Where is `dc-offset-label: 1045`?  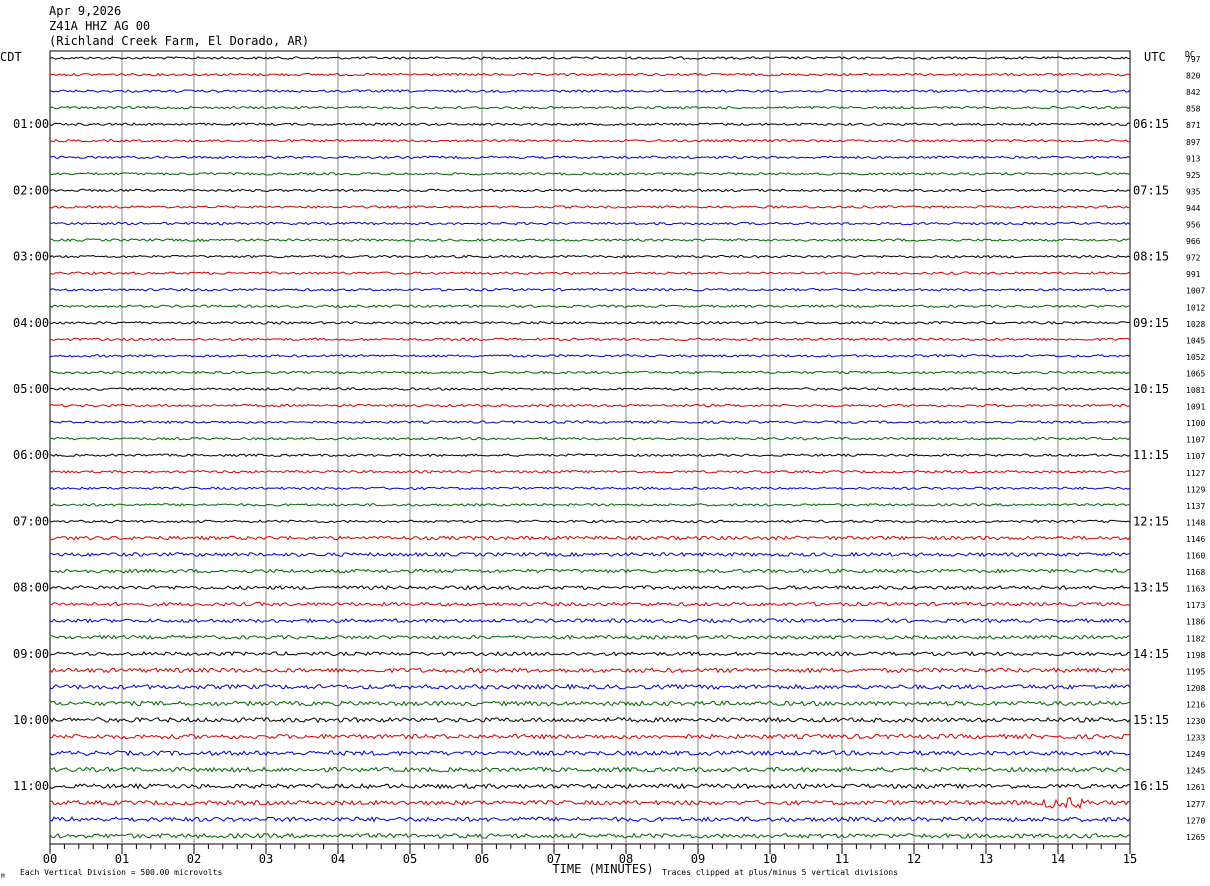
dc-offset-label: 1045 is located at coordinates (1195, 340).